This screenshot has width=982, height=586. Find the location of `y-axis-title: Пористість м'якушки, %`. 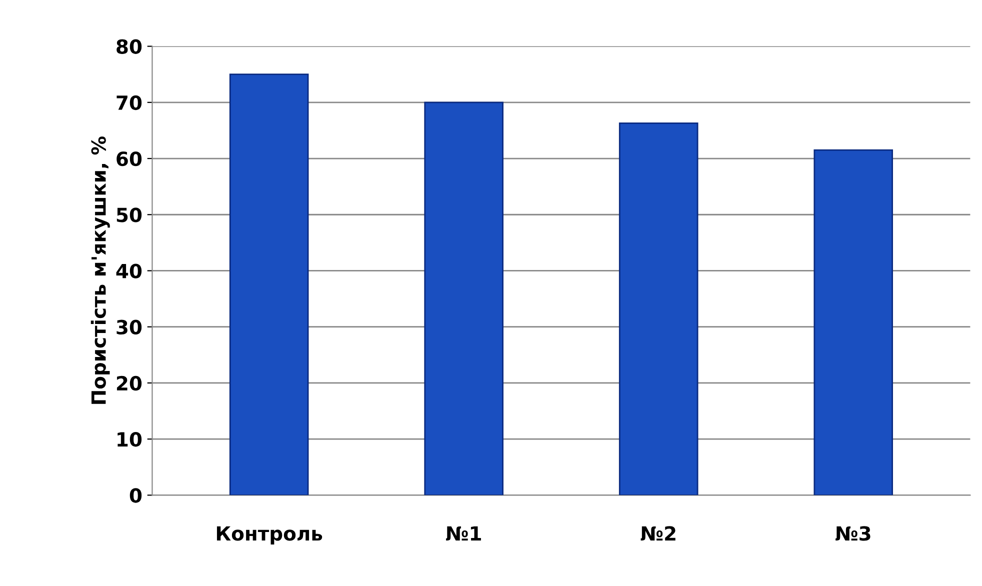

y-axis-title: Пористість м'якушки, % is located at coordinates (100, 270).